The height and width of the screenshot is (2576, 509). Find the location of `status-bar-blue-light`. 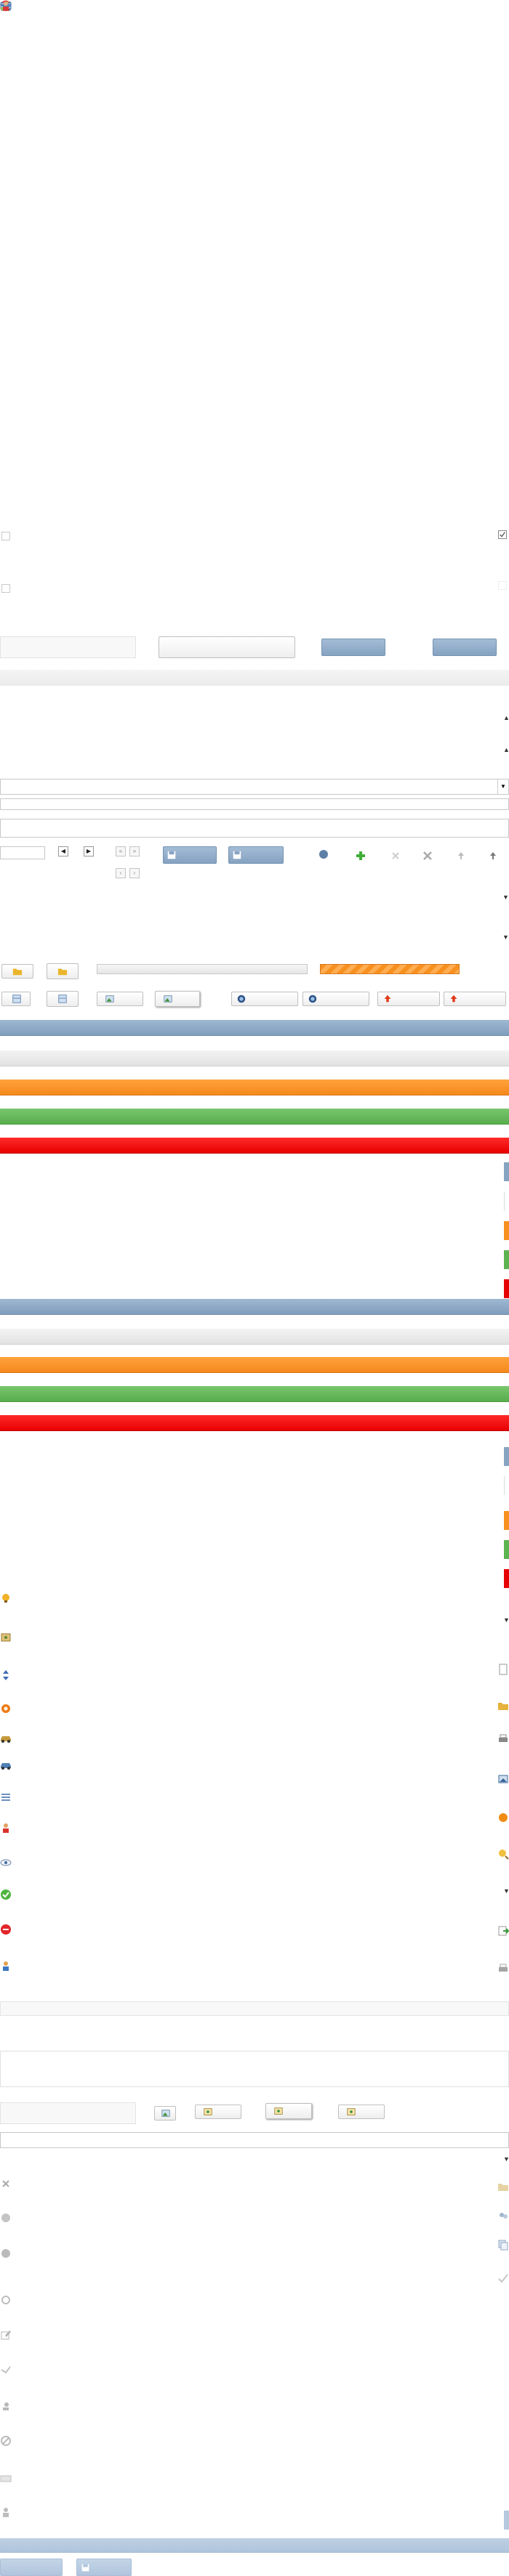

status-bar-blue-light is located at coordinates (254, 2545).